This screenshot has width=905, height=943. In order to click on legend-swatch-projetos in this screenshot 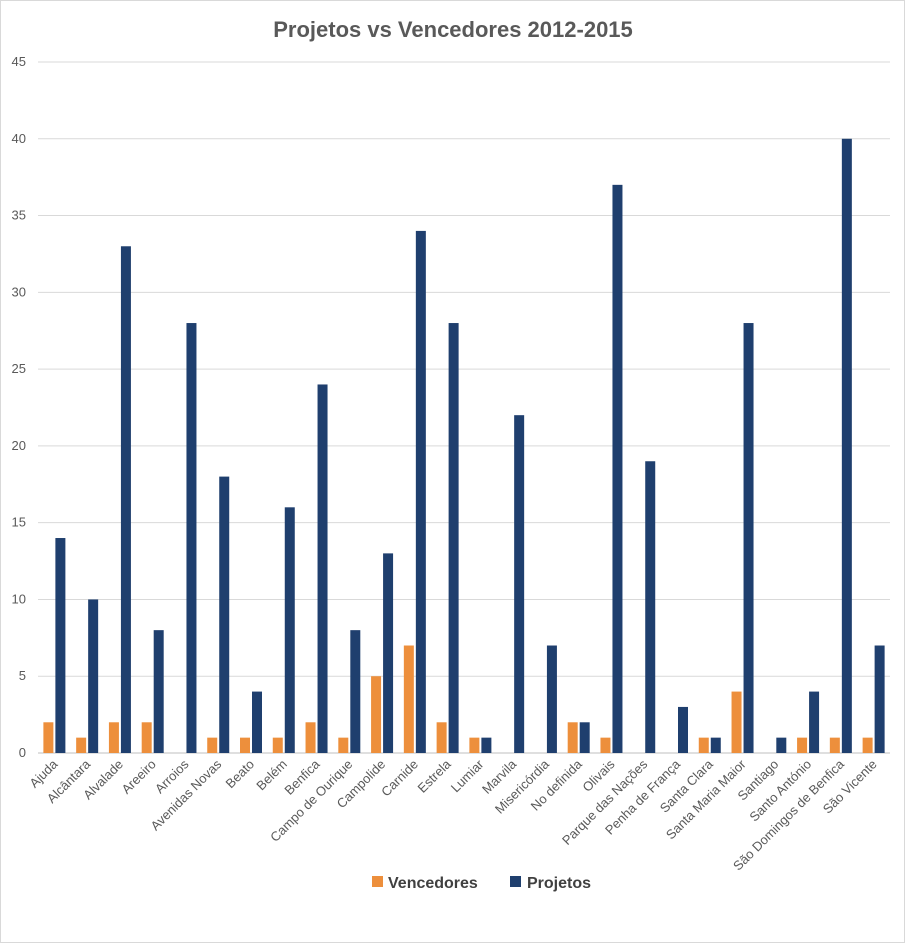, I will do `click(515, 881)`.